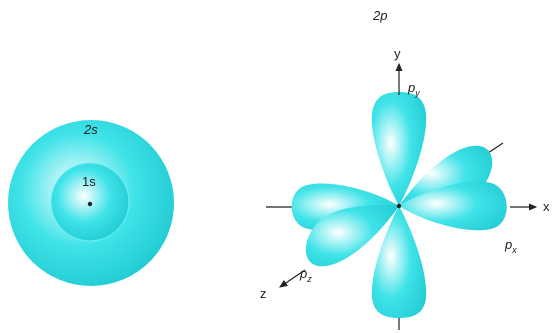 The image size is (554, 333). I want to click on py-lobe-up, so click(399, 149).